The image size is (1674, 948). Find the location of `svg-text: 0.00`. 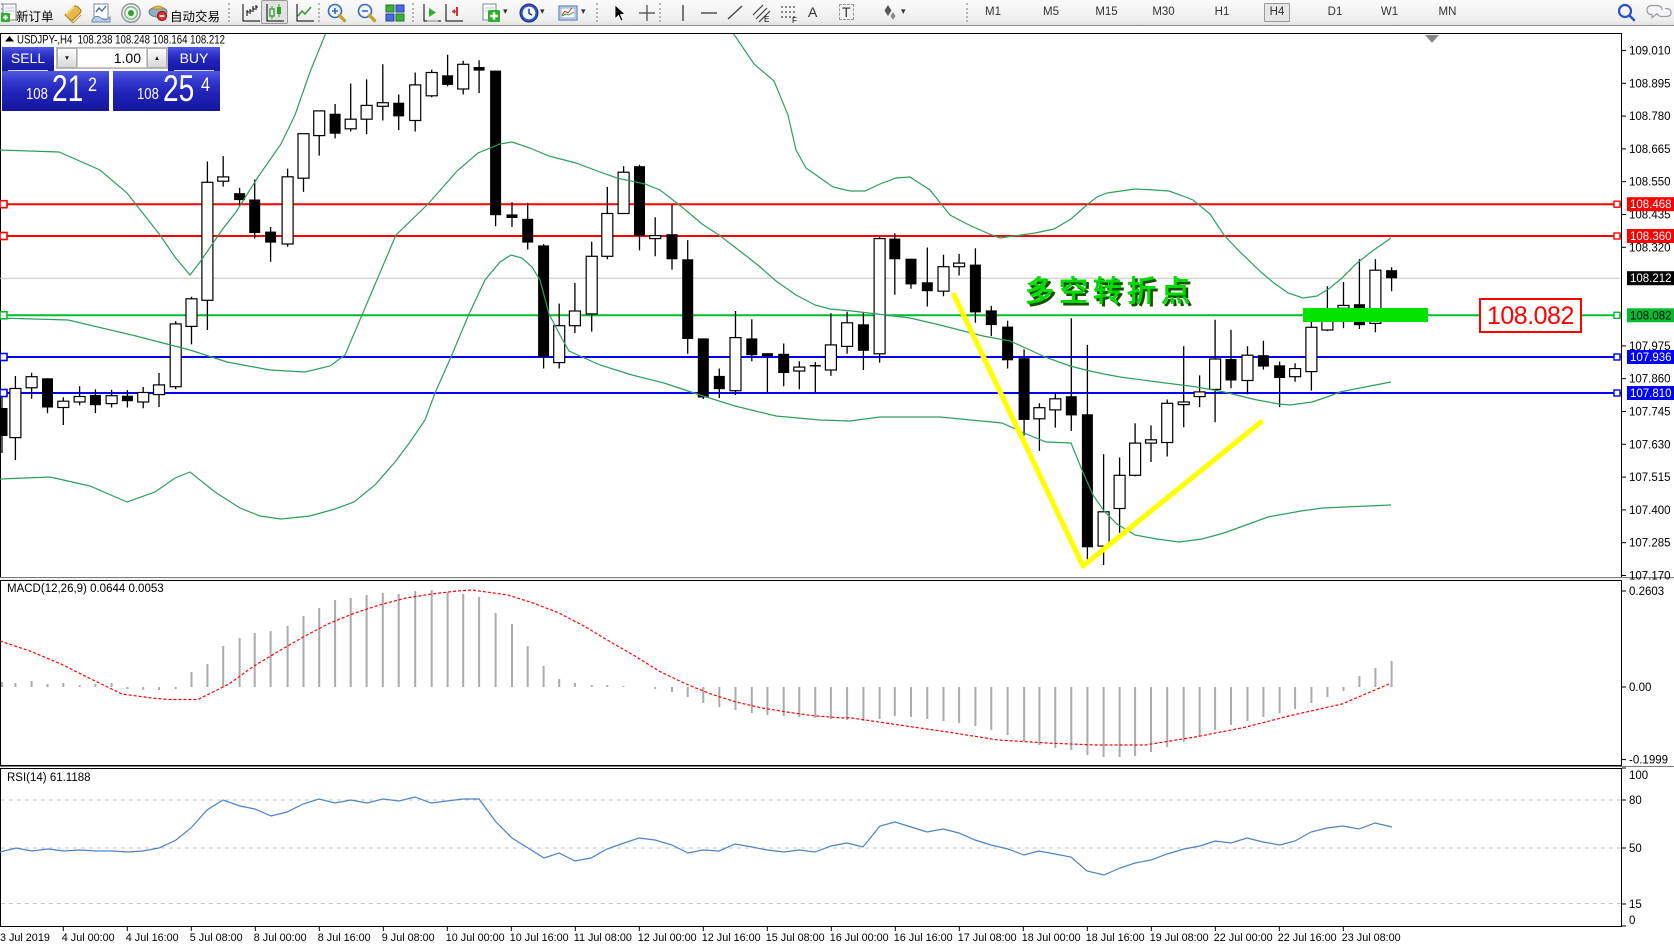

svg-text: 0.00 is located at coordinates (1640, 688).